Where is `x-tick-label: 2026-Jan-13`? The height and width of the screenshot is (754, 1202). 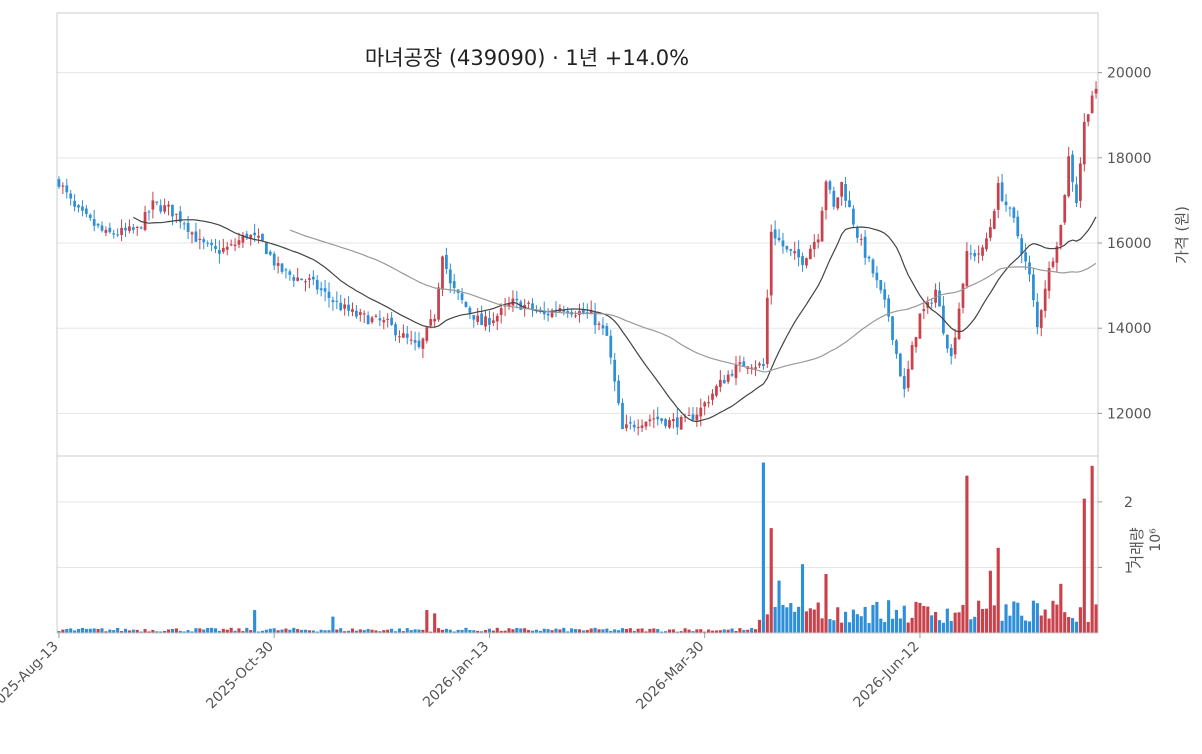 x-tick-label: 2026-Jan-13 is located at coordinates (456, 675).